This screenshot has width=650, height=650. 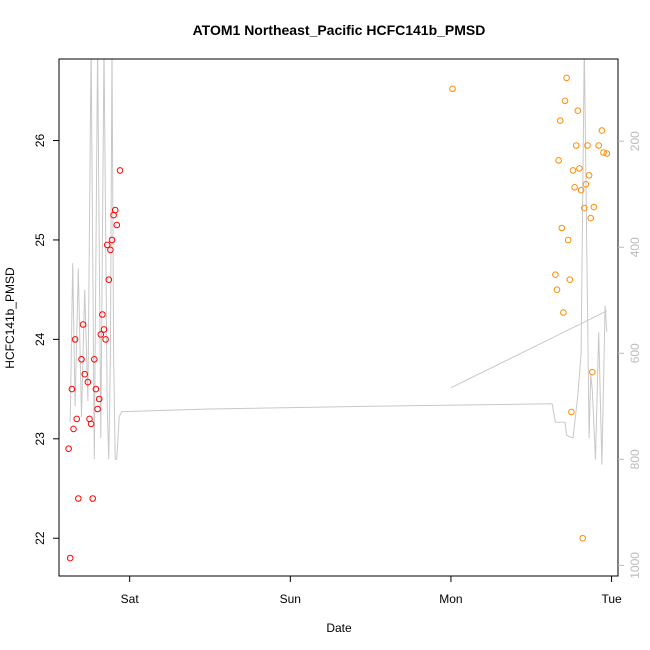 I want to click on y2-tick-label: 800, so click(x=635, y=459).